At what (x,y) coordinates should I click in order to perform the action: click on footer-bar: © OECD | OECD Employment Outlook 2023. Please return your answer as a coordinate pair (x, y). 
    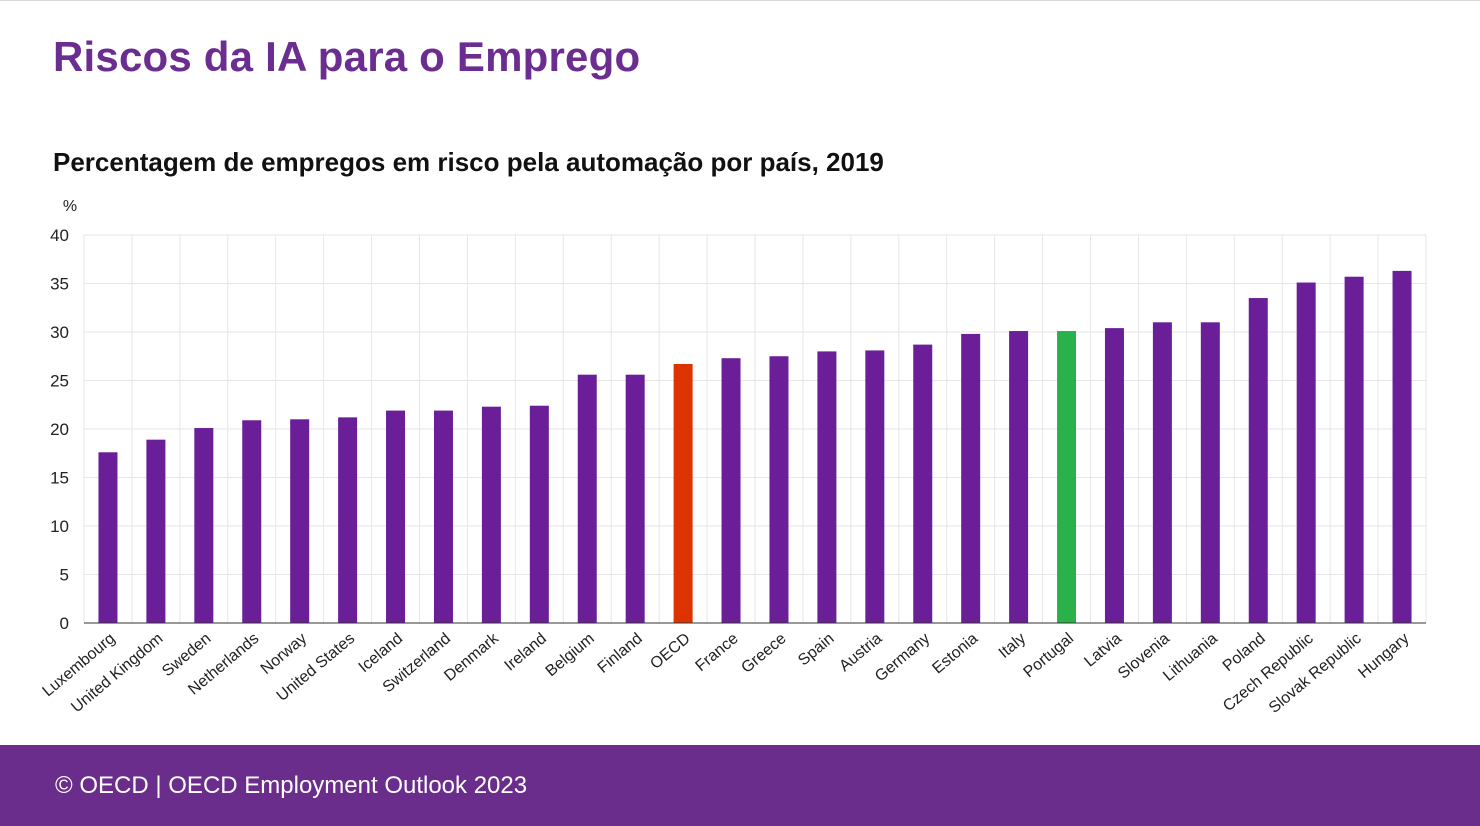
    Looking at the image, I should click on (740, 785).